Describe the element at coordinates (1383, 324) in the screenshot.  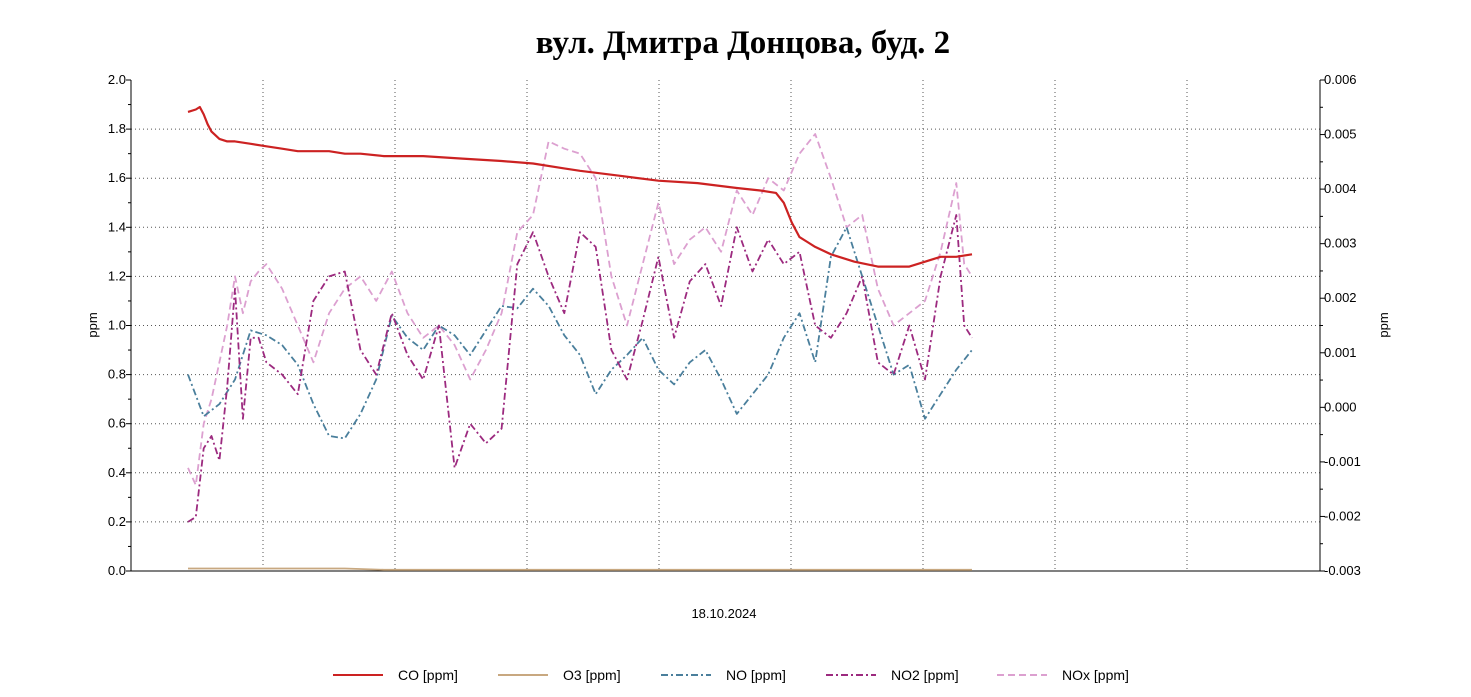
I see `right-axis-label: ppm` at that location.